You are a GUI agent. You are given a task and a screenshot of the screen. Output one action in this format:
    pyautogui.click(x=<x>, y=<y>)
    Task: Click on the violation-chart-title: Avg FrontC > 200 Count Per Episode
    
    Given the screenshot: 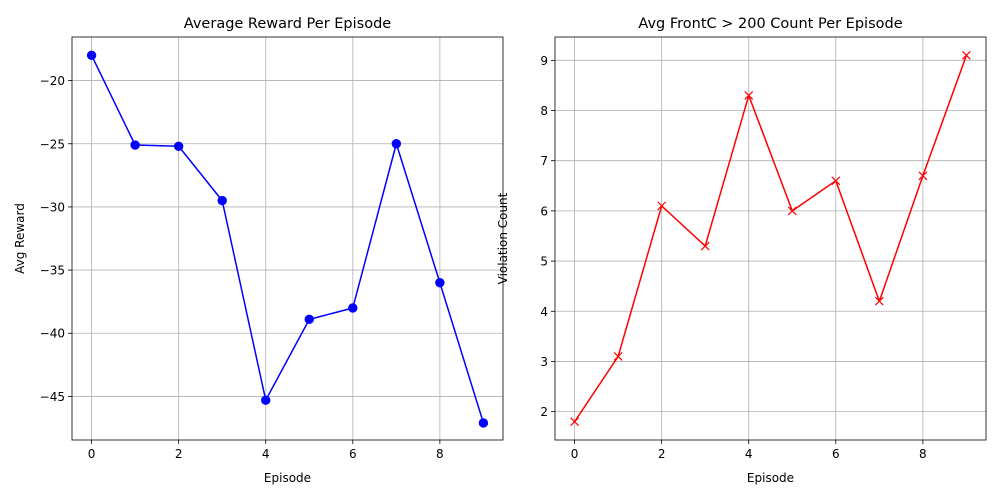 What is the action you would take?
    pyautogui.click(x=770, y=24)
    